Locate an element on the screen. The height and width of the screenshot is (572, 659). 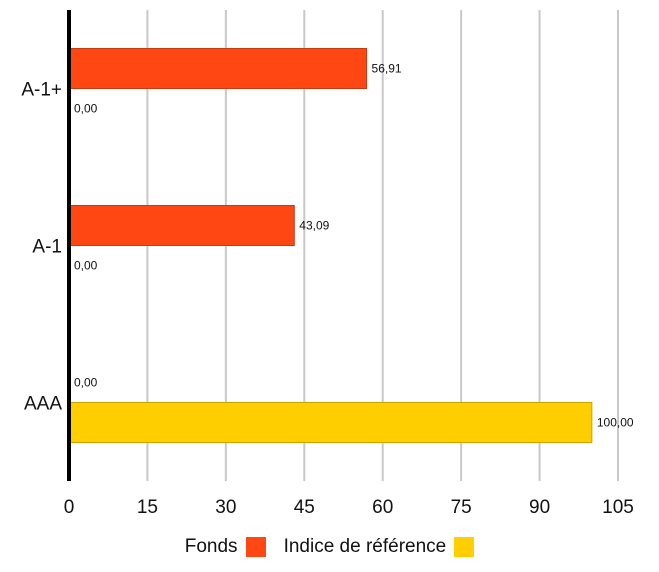
legend-label-fonds: Fonds is located at coordinates (211, 546).